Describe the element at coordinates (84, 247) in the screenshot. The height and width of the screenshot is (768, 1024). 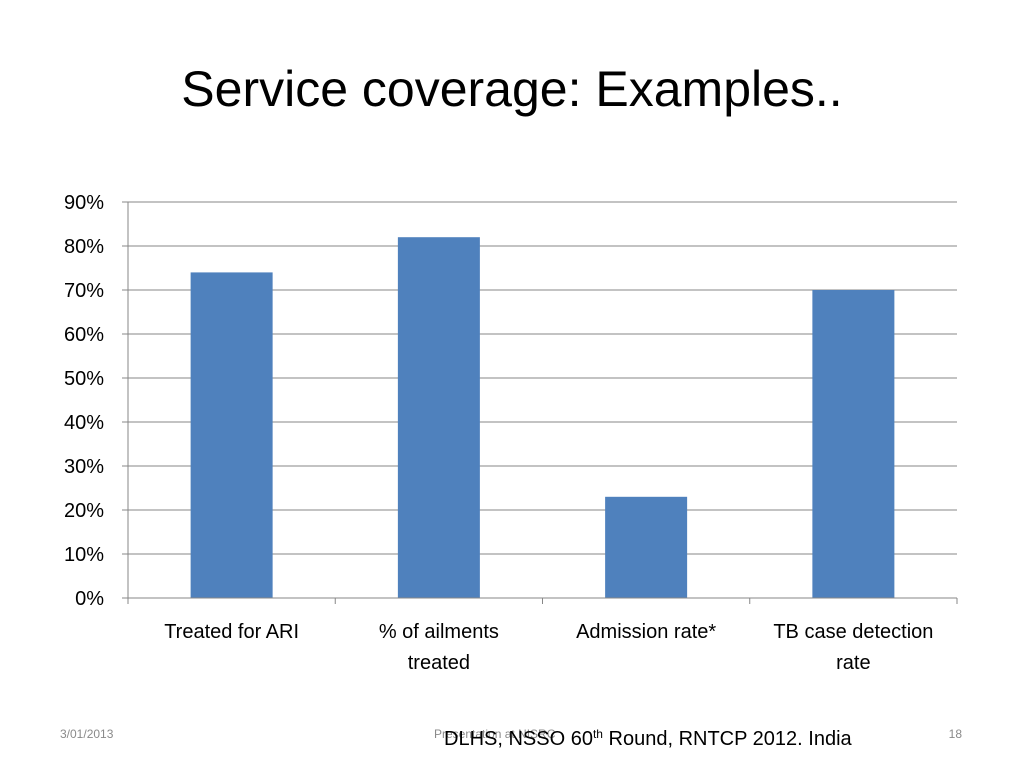
I see `y-tick-label: 80%` at that location.